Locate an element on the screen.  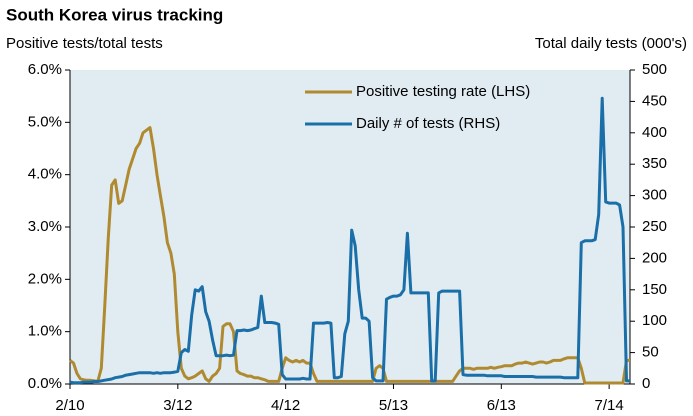
y2-tick-label: 400 is located at coordinates (654, 132).